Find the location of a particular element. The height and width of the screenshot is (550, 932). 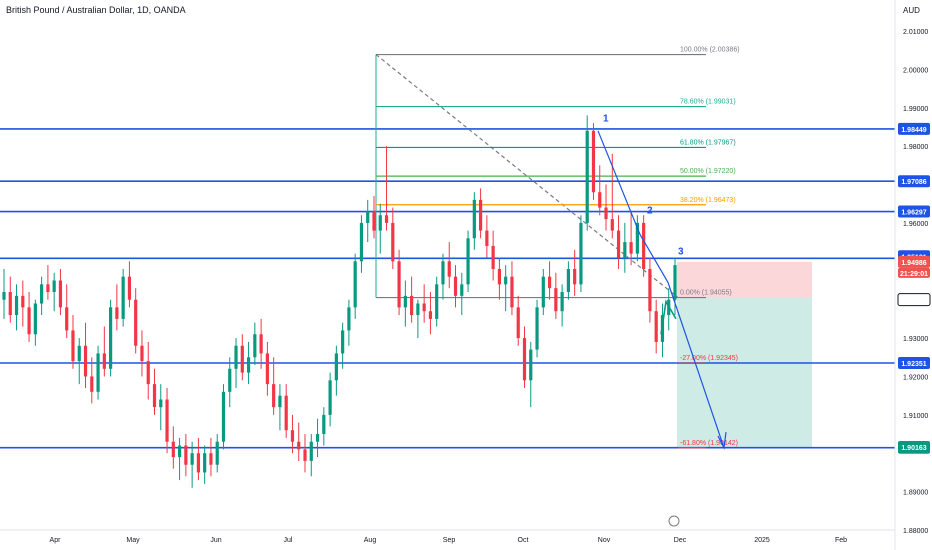

time-axis: Apr May Jun Jul Aug Sep Oct Nov Dec 2025 Feb is located at coordinates (447, 529).